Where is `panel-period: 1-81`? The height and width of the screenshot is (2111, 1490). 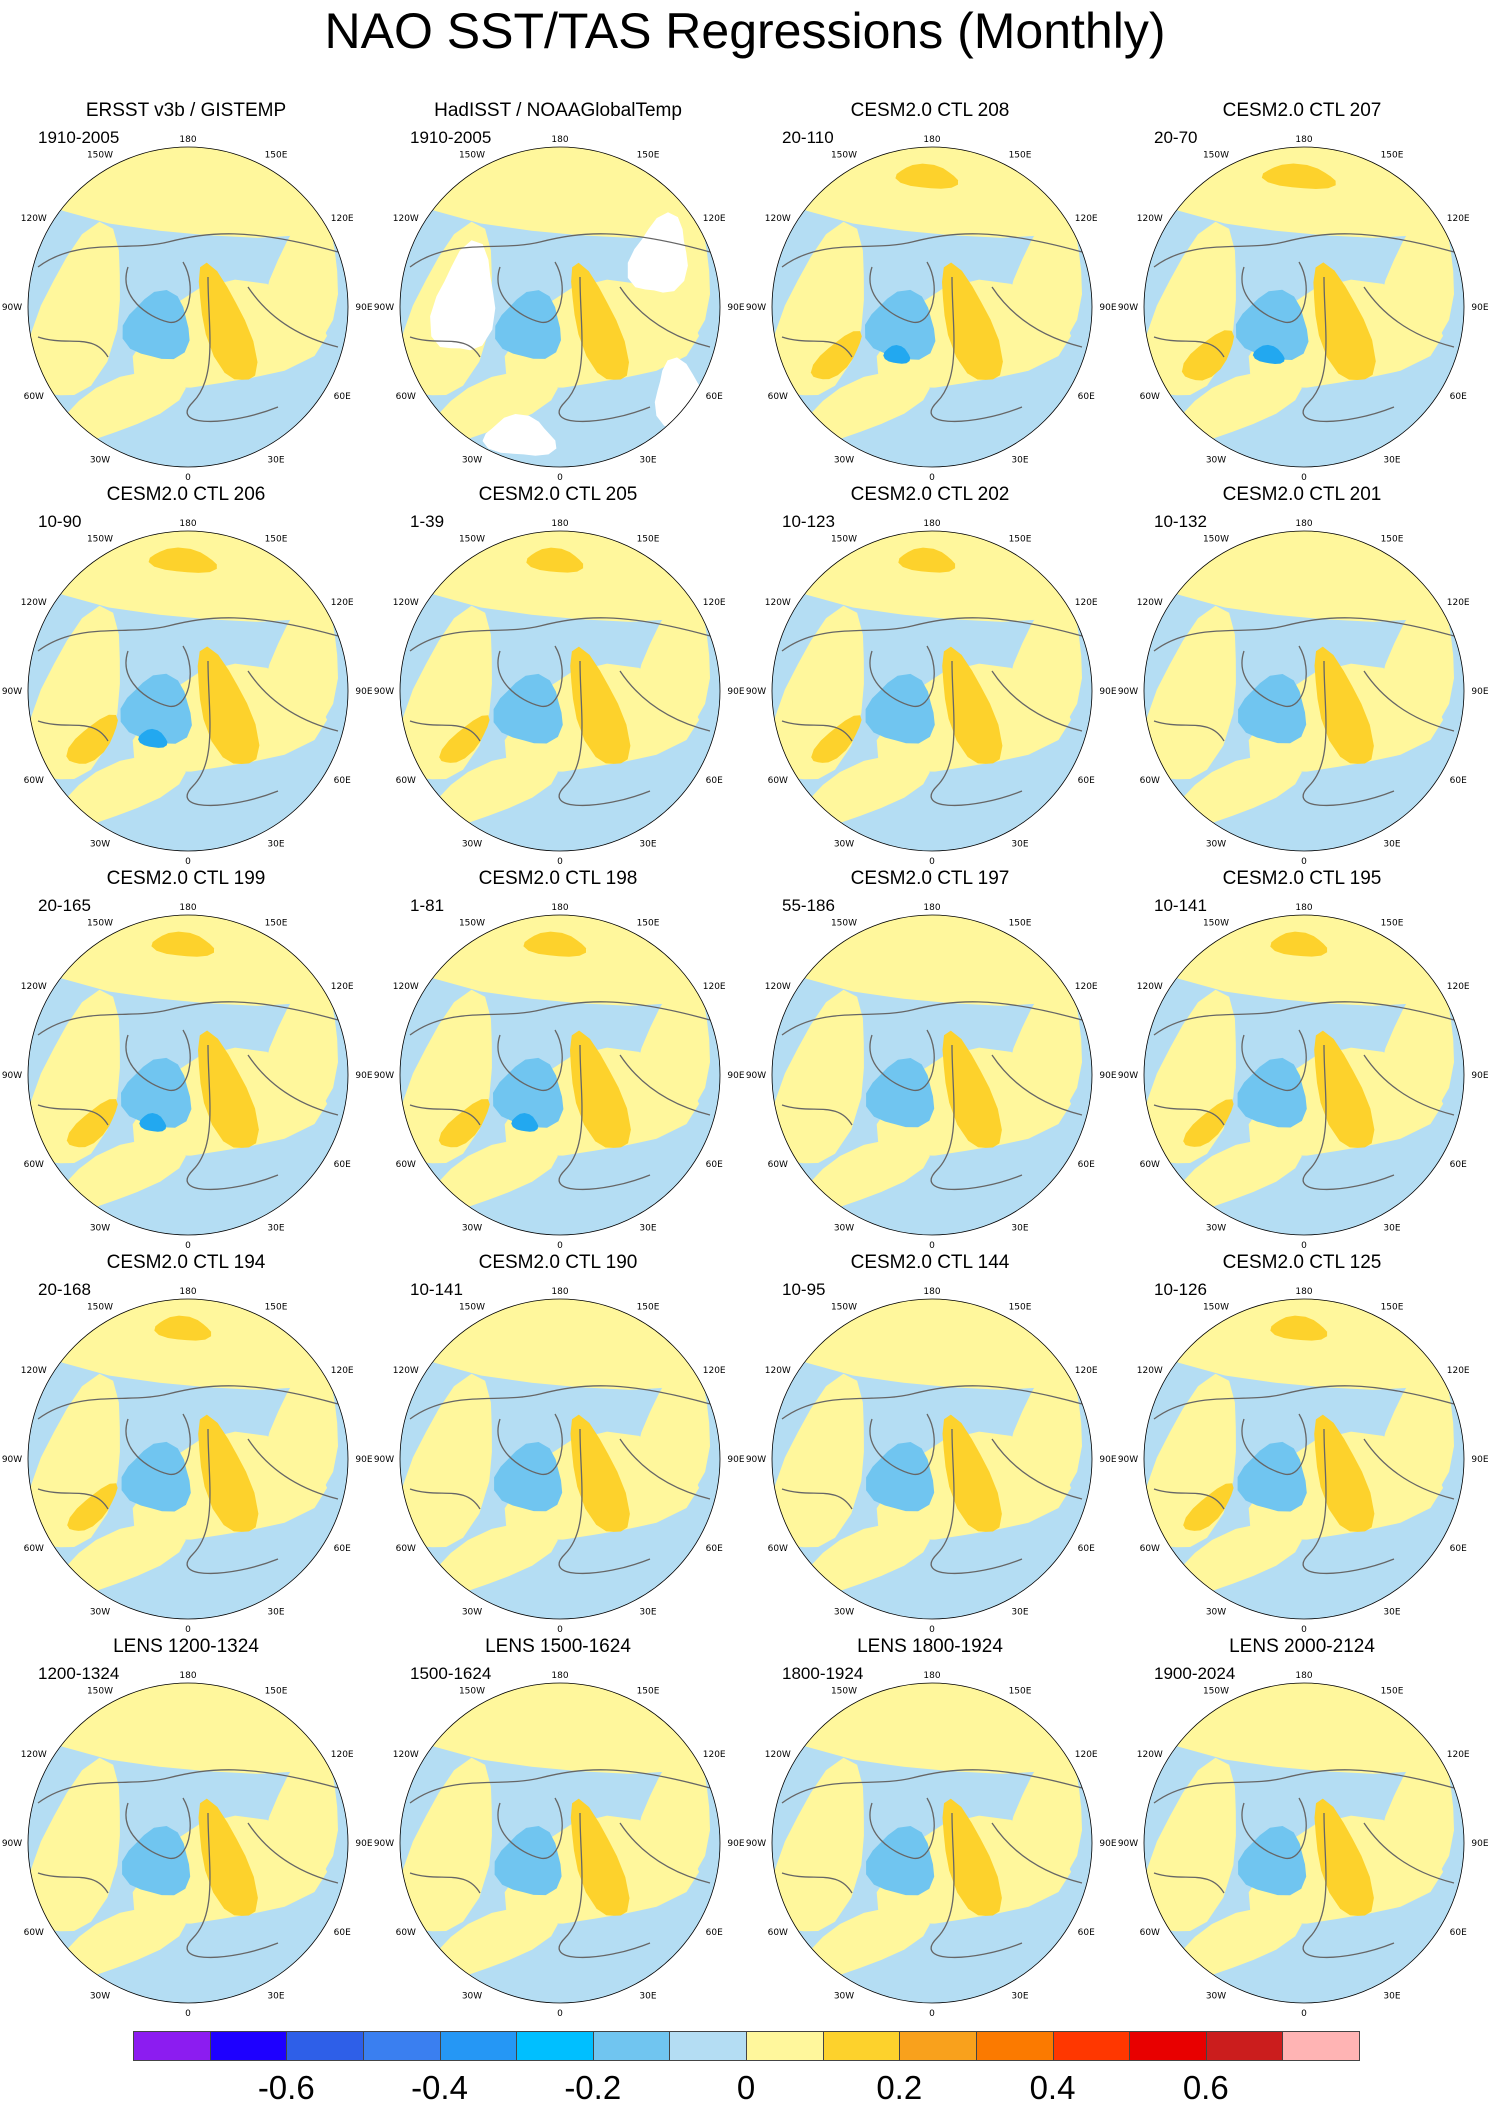 panel-period: 1-81 is located at coordinates (427, 905).